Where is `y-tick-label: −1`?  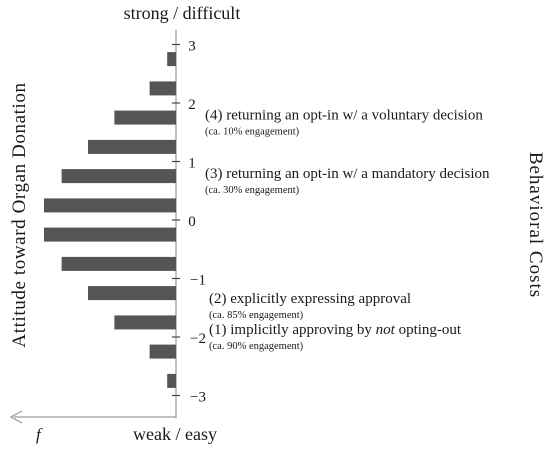 y-tick-label: −1 is located at coordinates (198, 281).